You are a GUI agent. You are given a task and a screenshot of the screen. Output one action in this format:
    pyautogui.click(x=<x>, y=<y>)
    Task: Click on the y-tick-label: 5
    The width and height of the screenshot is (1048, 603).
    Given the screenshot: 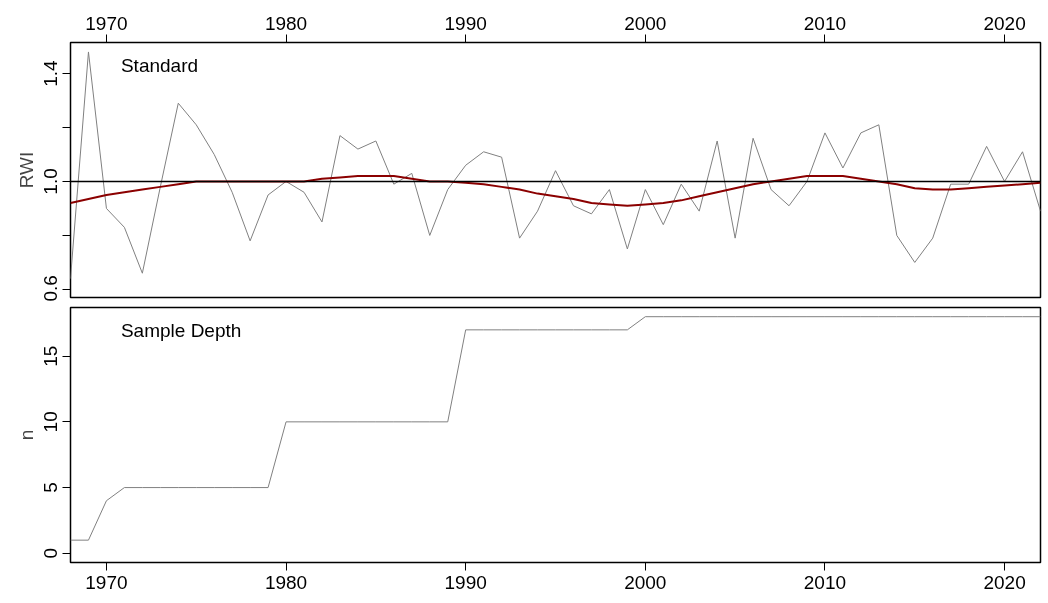 What is the action you would take?
    pyautogui.click(x=51, y=487)
    